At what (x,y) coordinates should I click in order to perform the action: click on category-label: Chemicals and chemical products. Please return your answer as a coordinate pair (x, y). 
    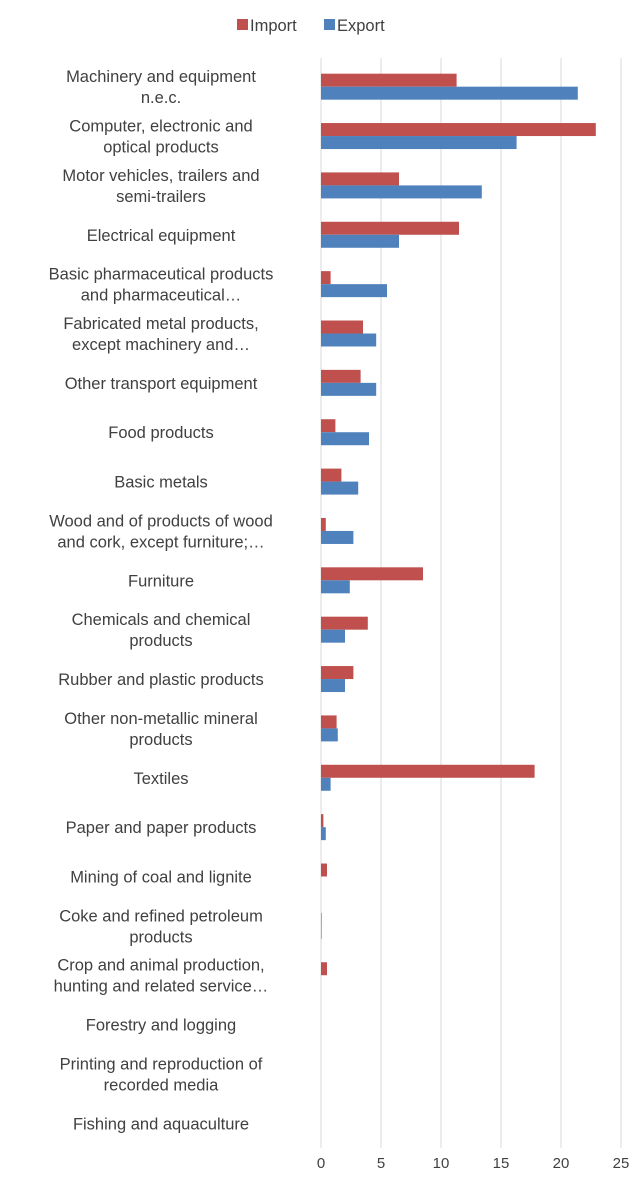
    Looking at the image, I should click on (161, 630).